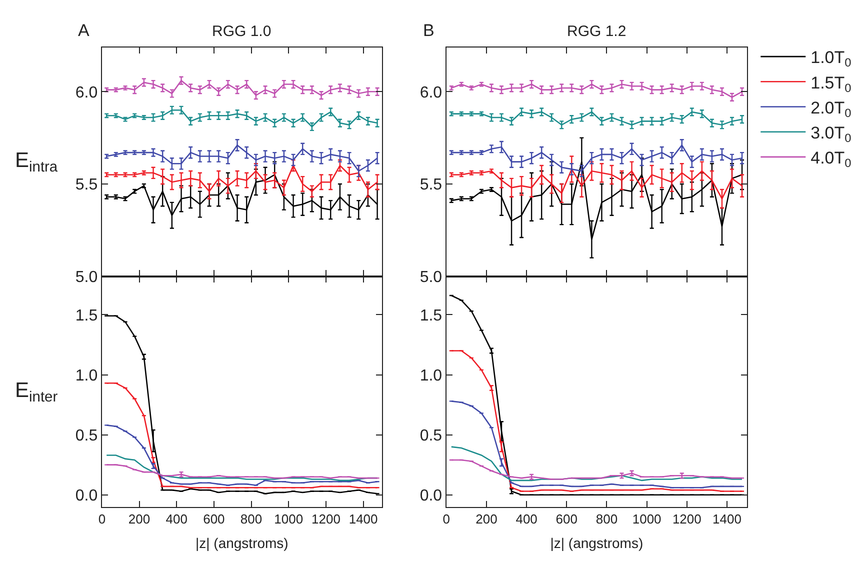 Image resolution: width=863 pixels, height=567 pixels. Describe the element at coordinates (831, 159) in the screenshot. I see `legend-label: 4.0T$_{0}$` at that location.